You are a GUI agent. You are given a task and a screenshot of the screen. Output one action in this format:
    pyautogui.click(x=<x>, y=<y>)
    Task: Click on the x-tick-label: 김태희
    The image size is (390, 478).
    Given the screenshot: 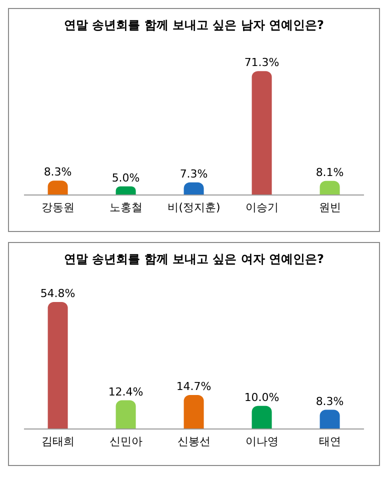 What is the action you would take?
    pyautogui.click(x=58, y=441)
    